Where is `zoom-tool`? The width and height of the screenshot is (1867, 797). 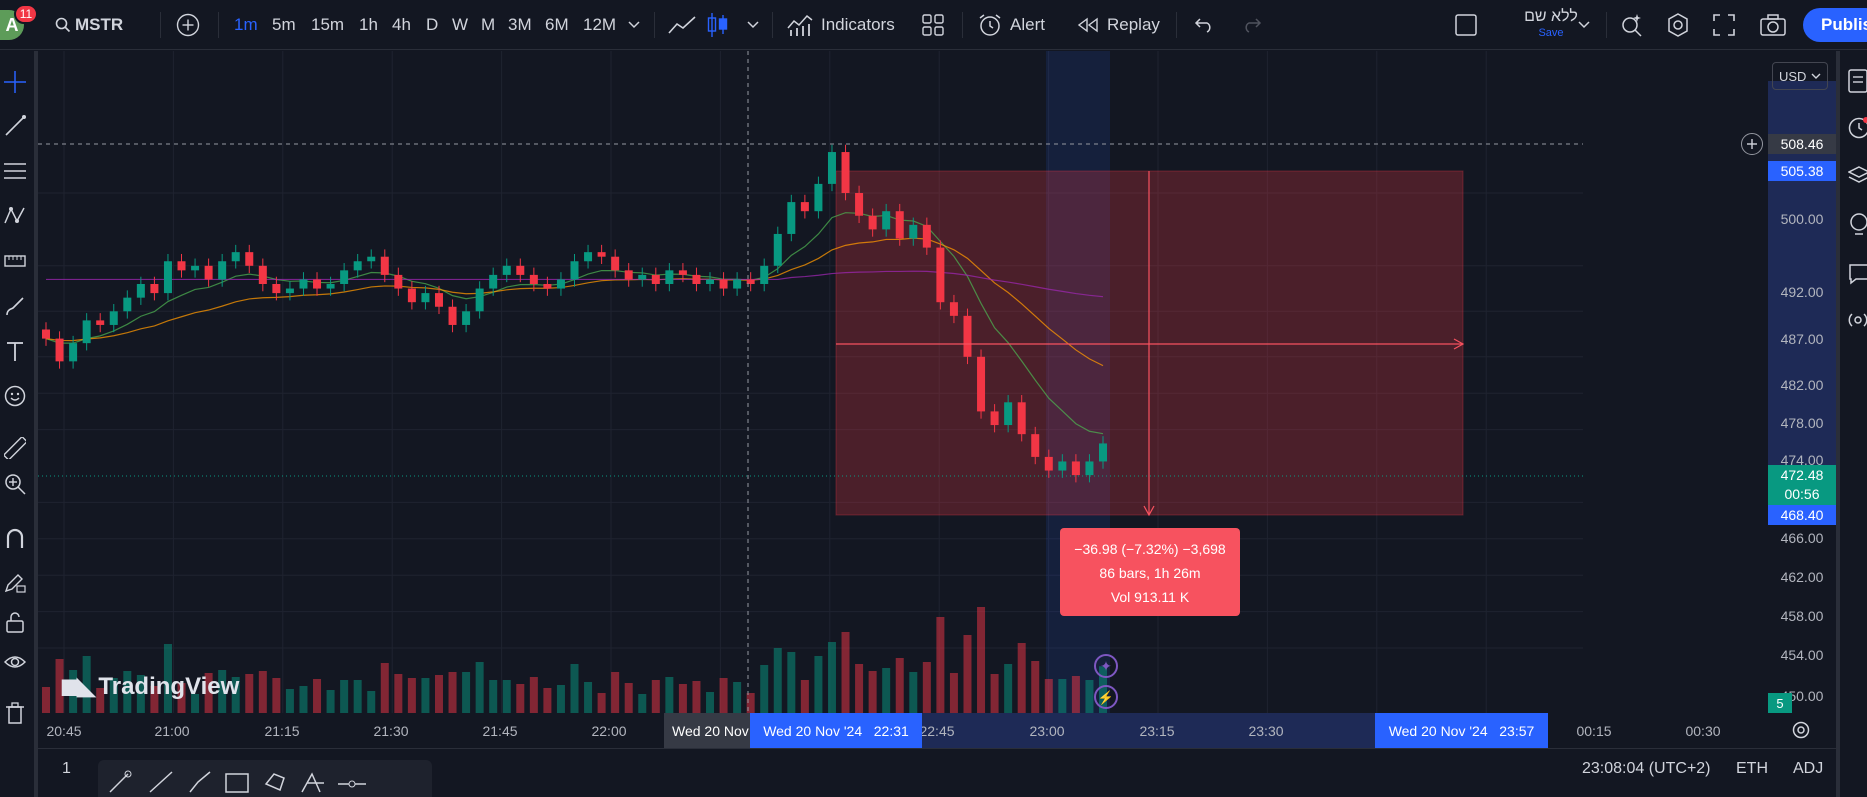 zoom-tool is located at coordinates (15, 484).